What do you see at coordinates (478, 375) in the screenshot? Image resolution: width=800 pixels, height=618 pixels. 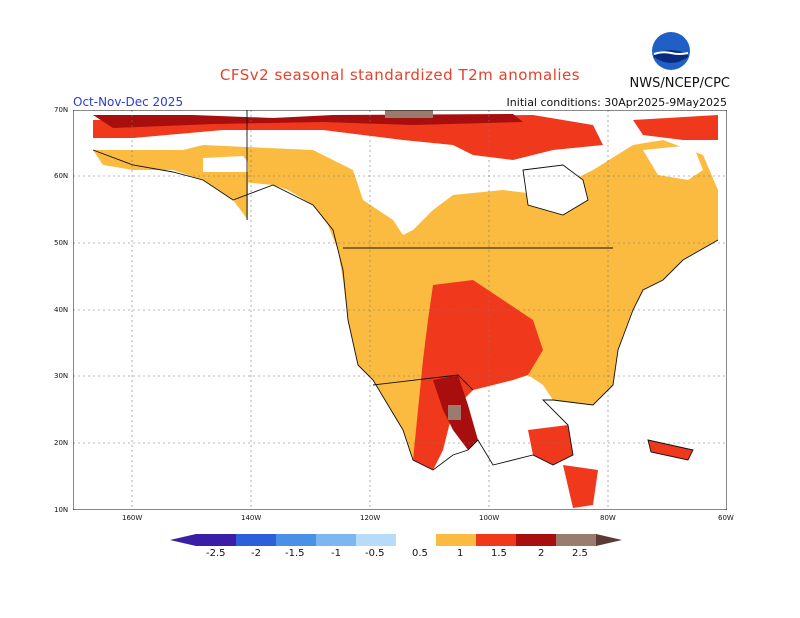 I see `anomaly-region-1-1.5-plains` at bounding box center [478, 375].